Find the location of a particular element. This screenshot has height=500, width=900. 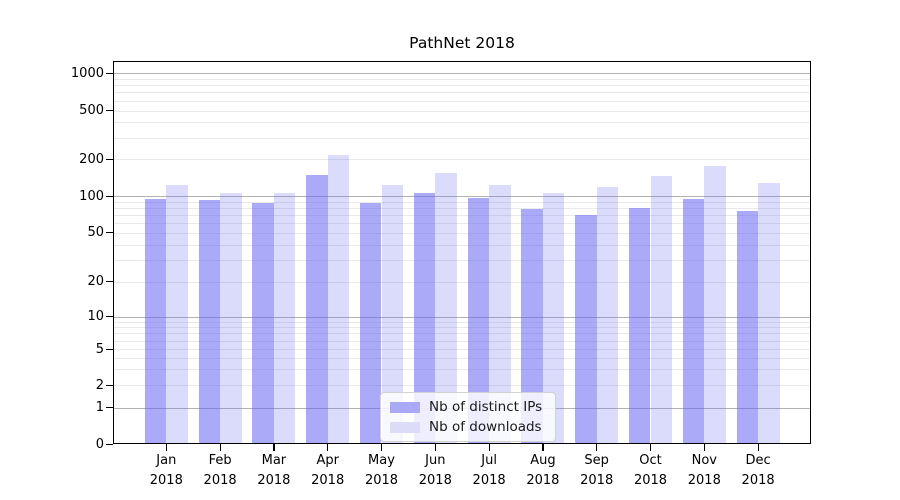

x-axis-tick-label-may: May 2018 is located at coordinates (381, 470).